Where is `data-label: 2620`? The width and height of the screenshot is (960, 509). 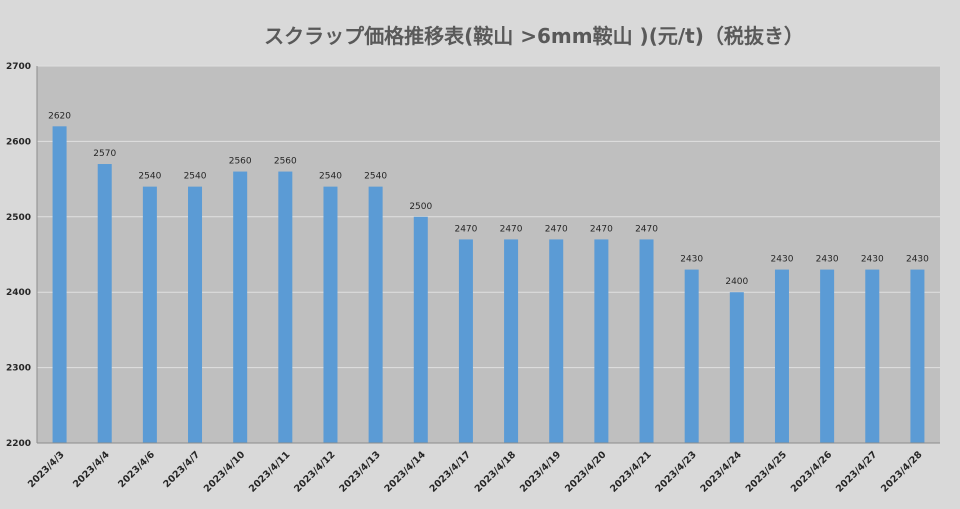
data-label: 2620 is located at coordinates (59, 116).